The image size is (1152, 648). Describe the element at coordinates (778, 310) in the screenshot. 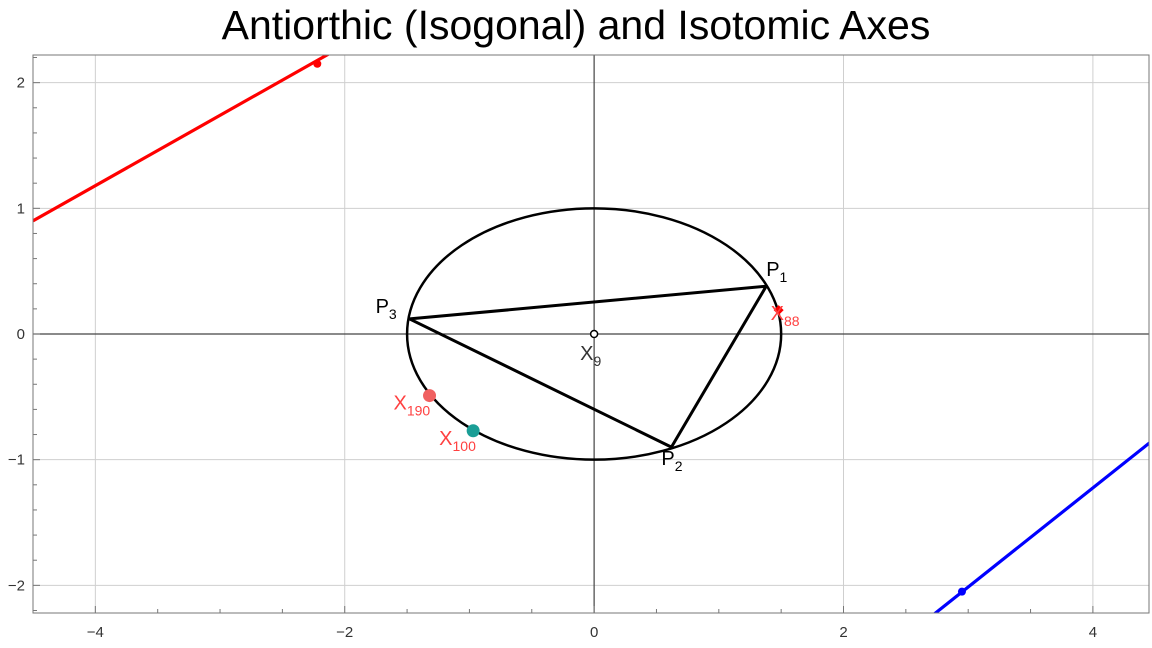

I see `point-x88` at that location.